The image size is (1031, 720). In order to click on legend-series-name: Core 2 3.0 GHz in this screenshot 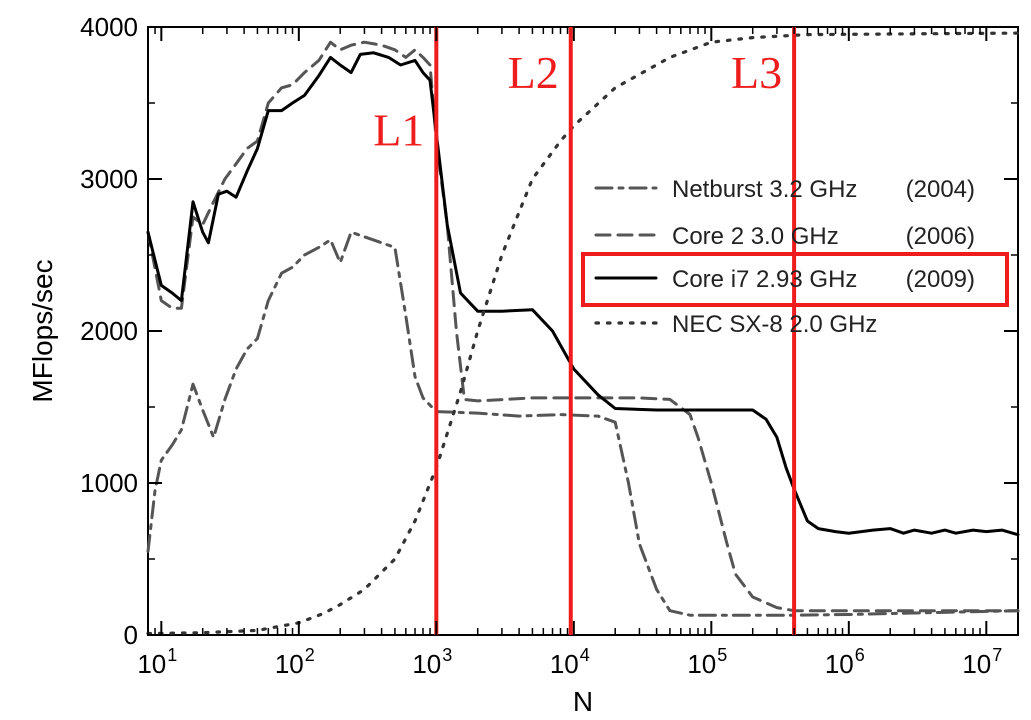, I will do `click(755, 236)`.